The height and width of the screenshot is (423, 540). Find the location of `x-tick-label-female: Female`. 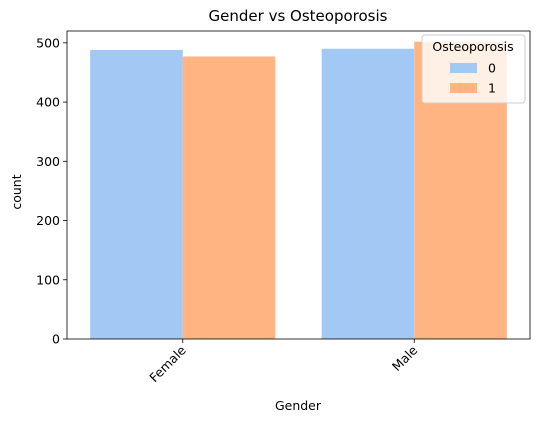

x-tick-label-female: Female is located at coordinates (167, 363).